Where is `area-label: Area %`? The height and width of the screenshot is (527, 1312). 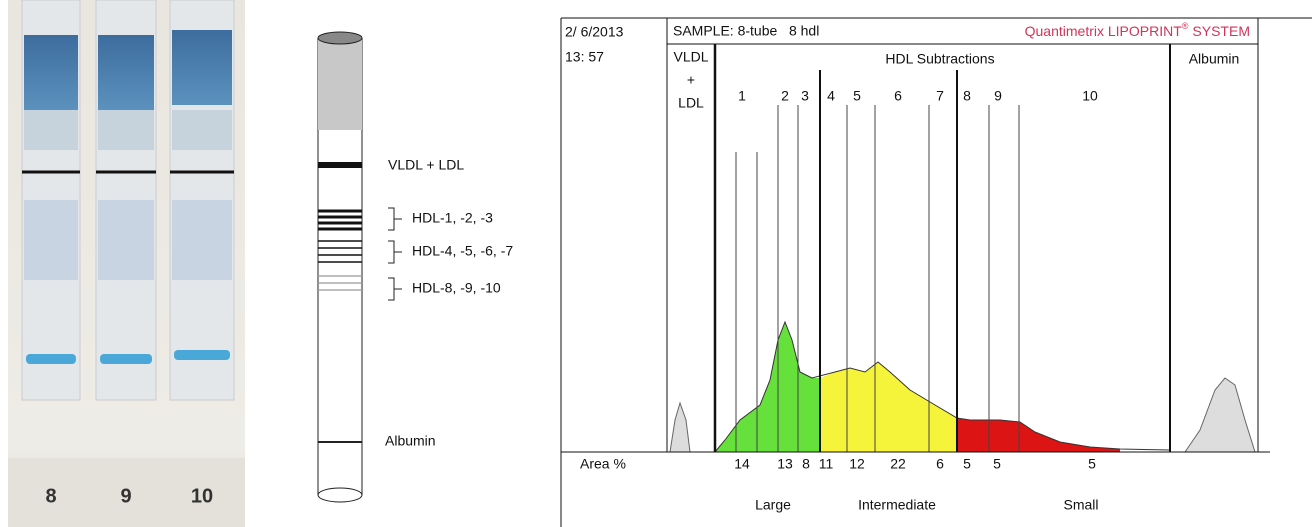
area-label: Area % is located at coordinates (603, 464).